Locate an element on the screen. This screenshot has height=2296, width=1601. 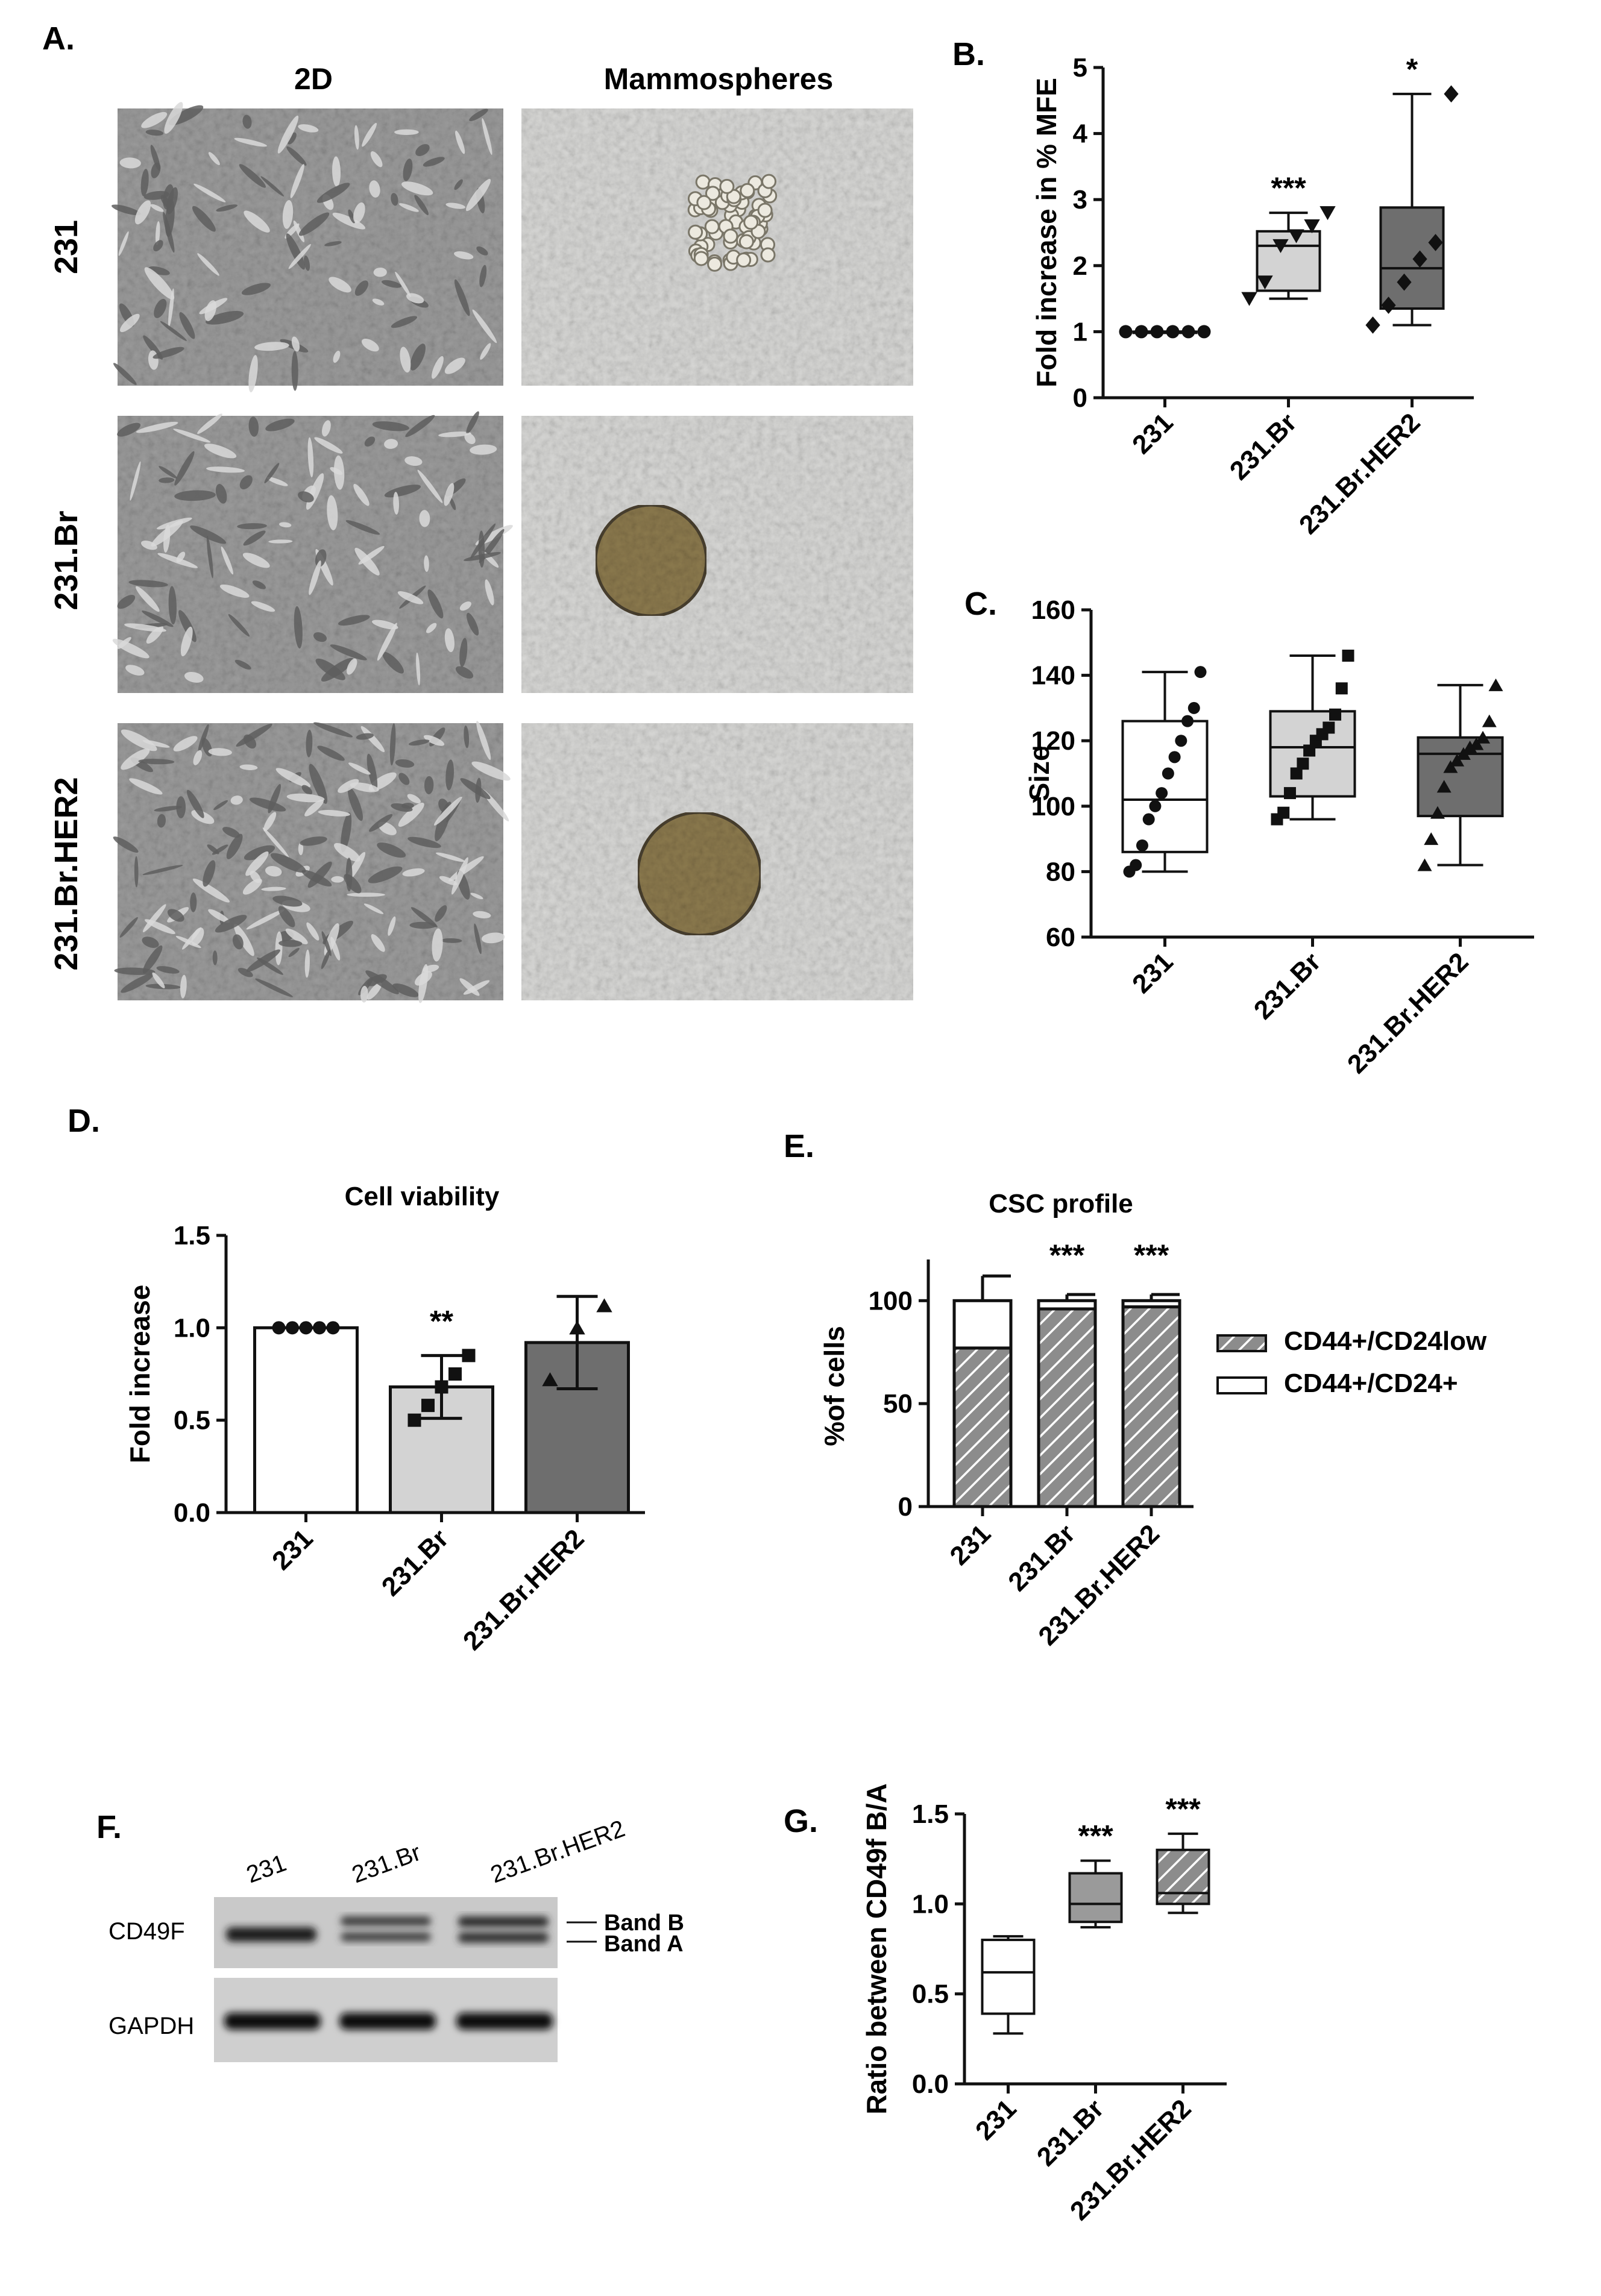
col-label-mammospheres: Mammospheres is located at coordinates (719, 79).